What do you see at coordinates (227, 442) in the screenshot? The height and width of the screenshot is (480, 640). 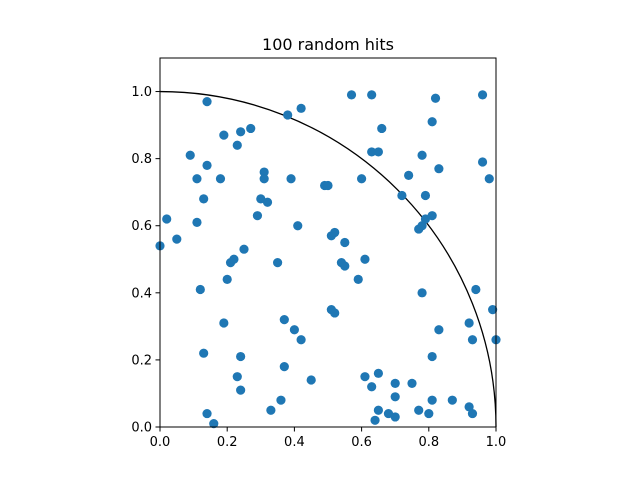 I see `x-tick-label: 0.2` at bounding box center [227, 442].